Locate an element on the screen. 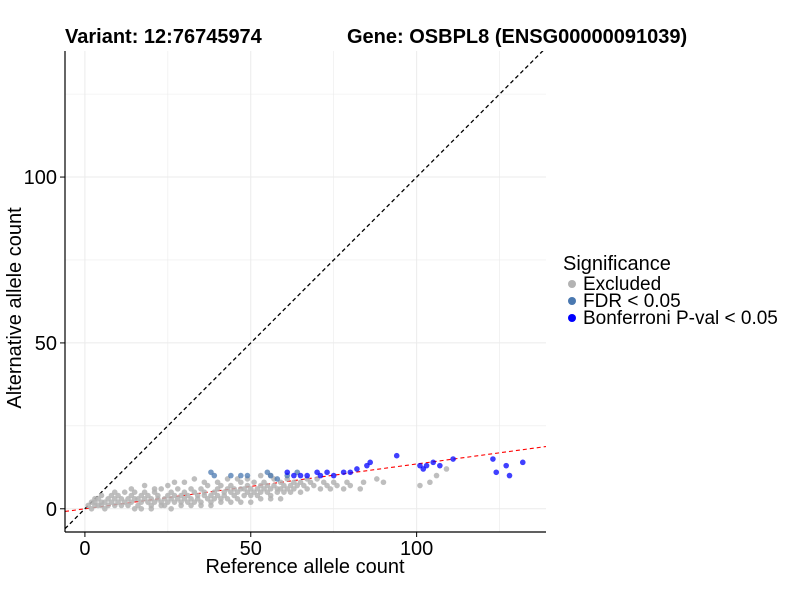 Image resolution: width=800 pixels, height=600 pixels. legend-label-bonferroni: Bonferroni P-val < 0.05 is located at coordinates (680, 318).